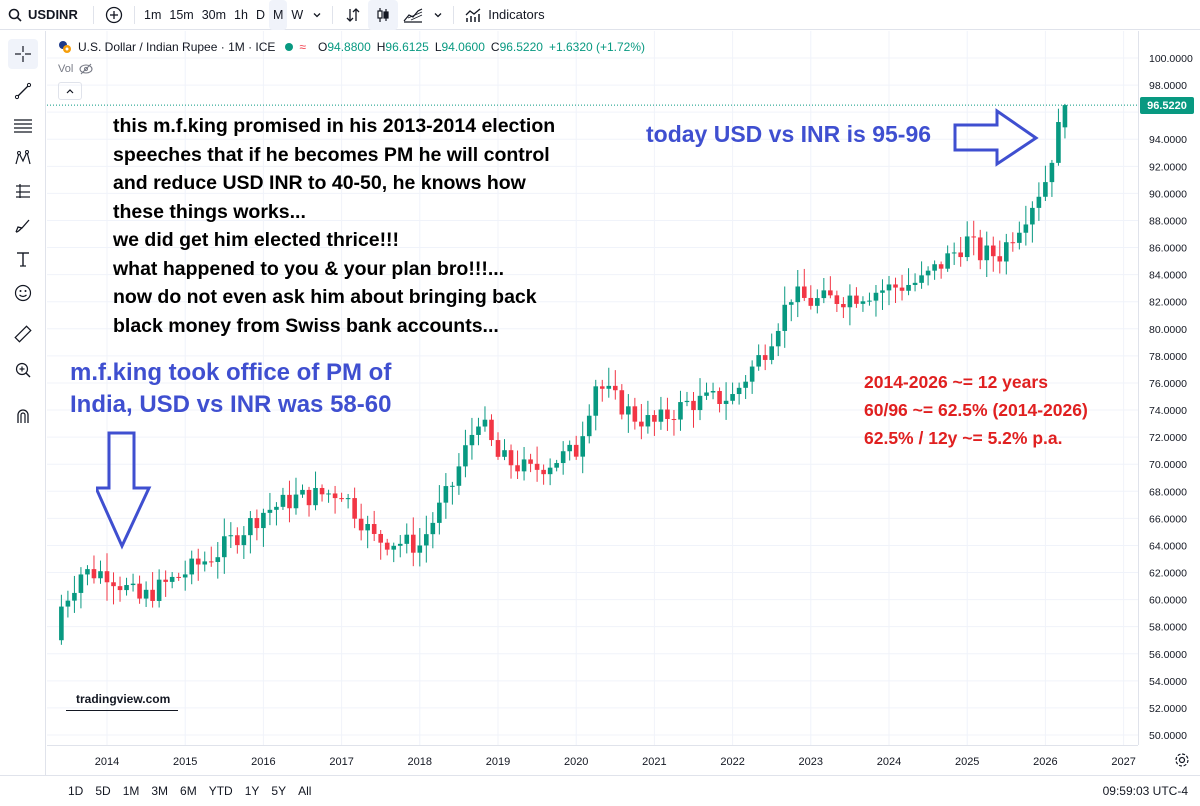 This screenshot has width=1200, height=806. I want to click on compare-button, so click(114, 15).